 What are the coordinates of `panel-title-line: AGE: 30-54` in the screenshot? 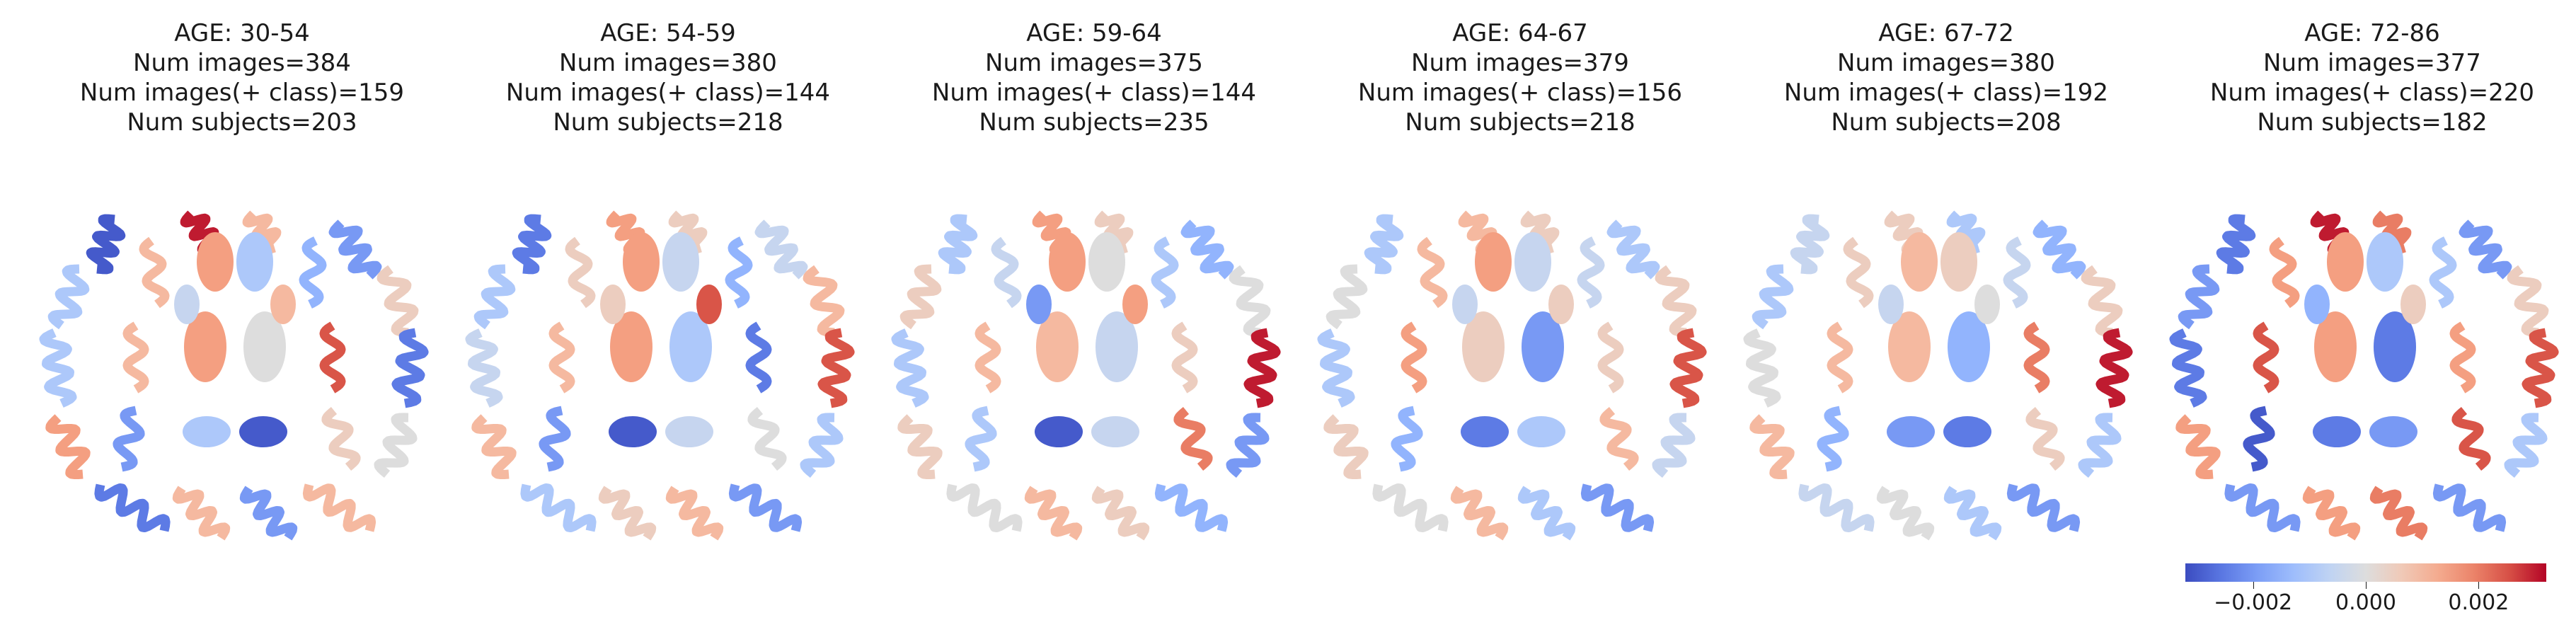 It's located at (242, 33).